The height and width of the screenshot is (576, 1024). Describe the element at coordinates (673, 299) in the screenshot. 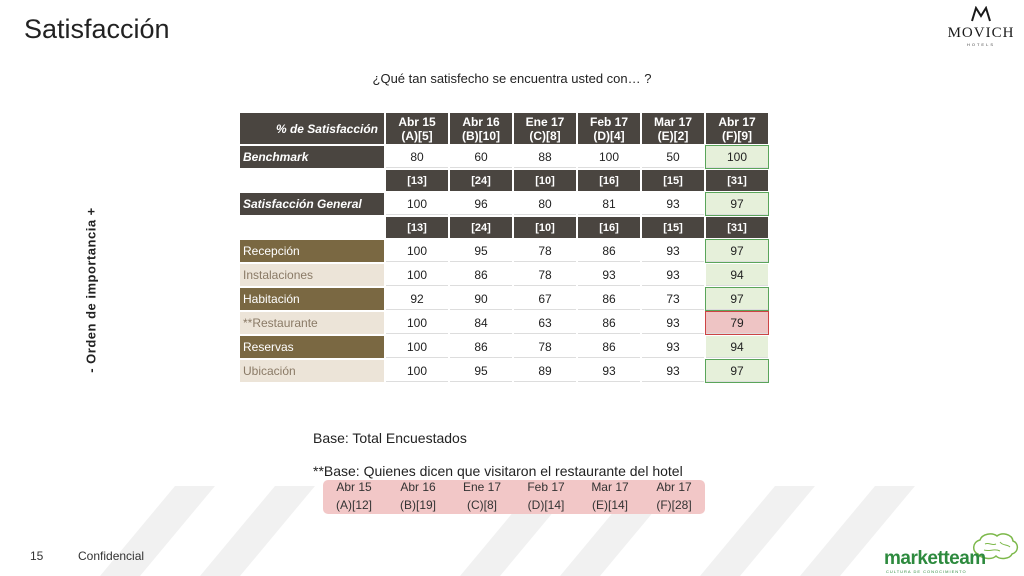

I see `table-cell: 73` at that location.